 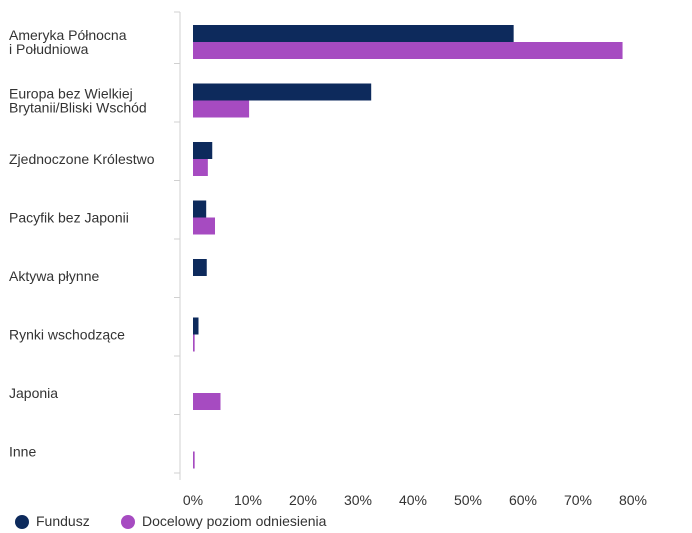 What do you see at coordinates (68, 35) in the screenshot?
I see `category-label: Ameryka Północna` at bounding box center [68, 35].